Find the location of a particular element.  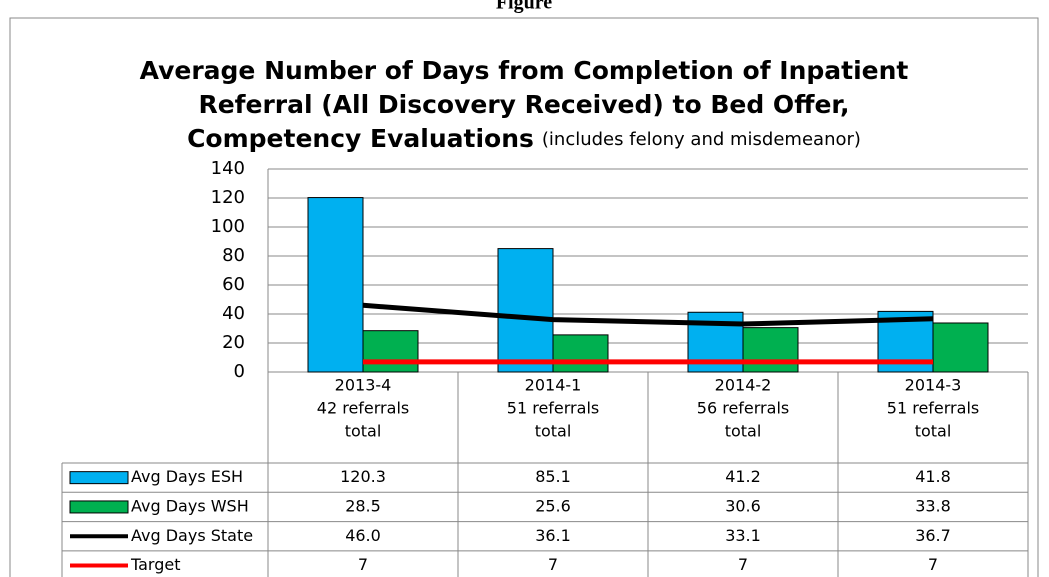

table-value: 41.2 is located at coordinates (743, 476).